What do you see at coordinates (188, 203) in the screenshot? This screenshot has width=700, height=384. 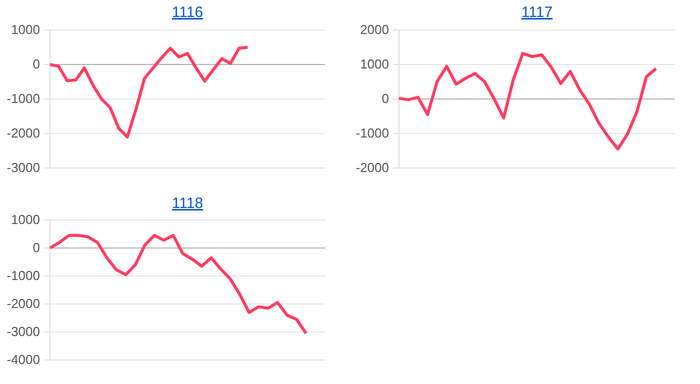 I see `chart-title: 1118` at bounding box center [188, 203].